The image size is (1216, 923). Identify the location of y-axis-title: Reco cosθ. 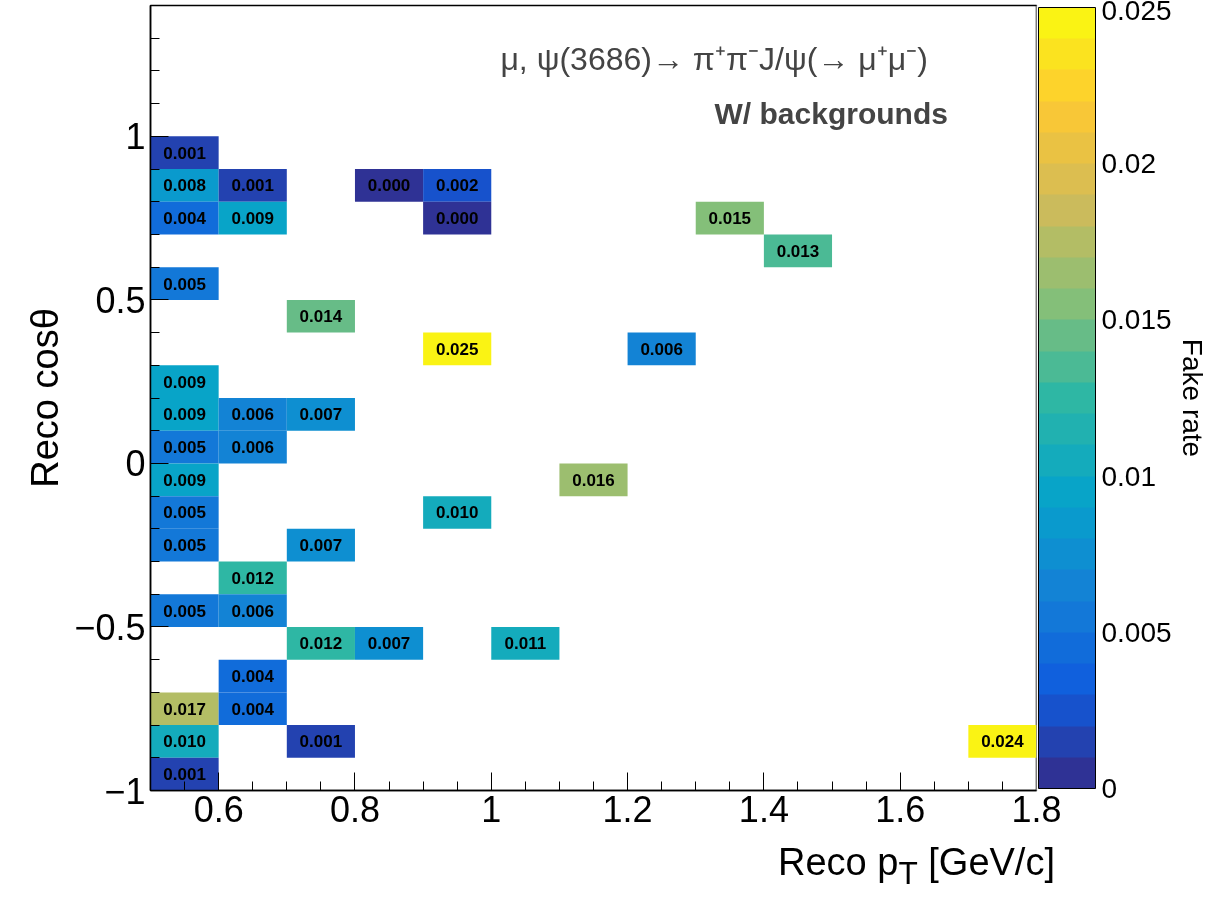
(45, 398).